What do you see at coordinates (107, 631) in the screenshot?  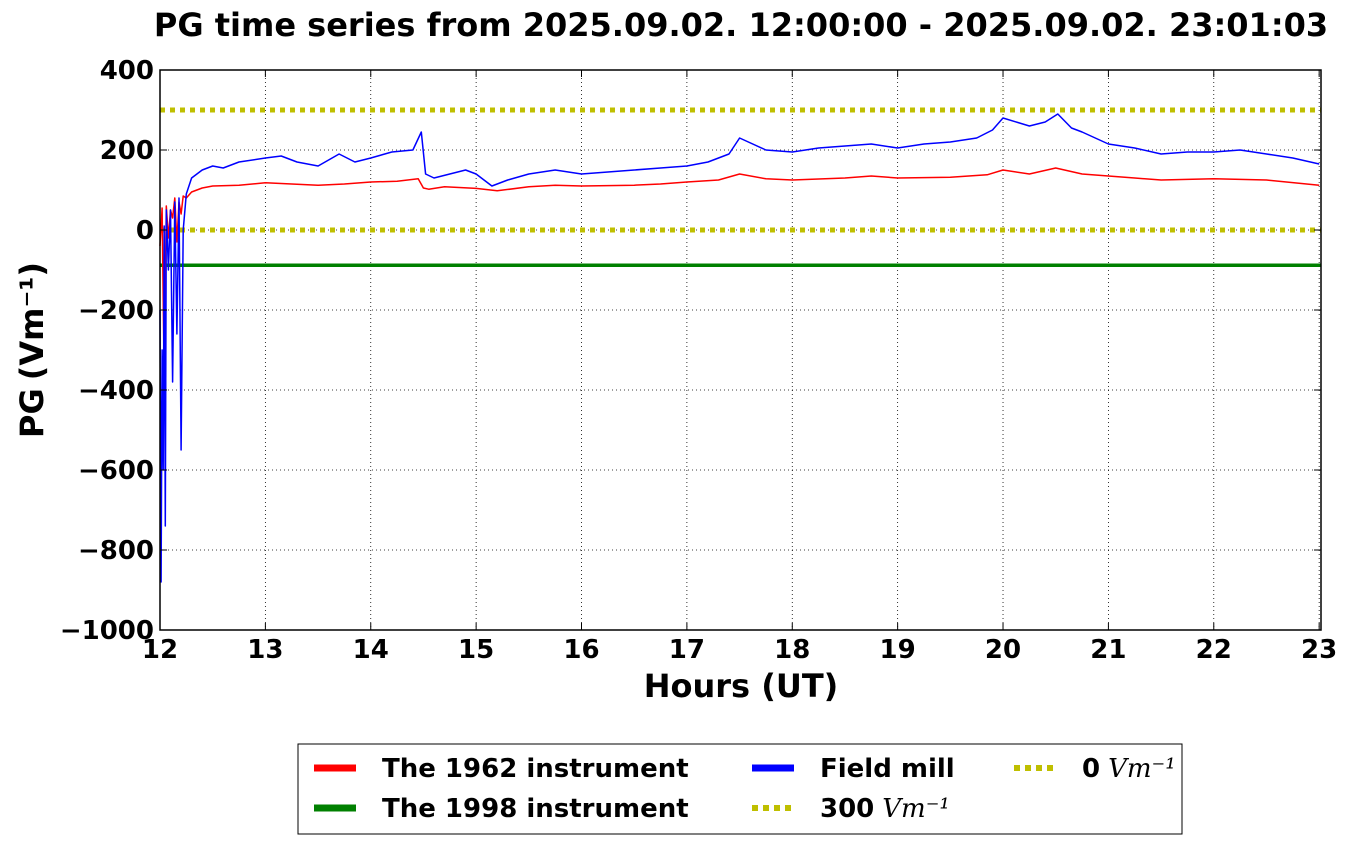 I see `y-tick-label: −1000` at bounding box center [107, 631].